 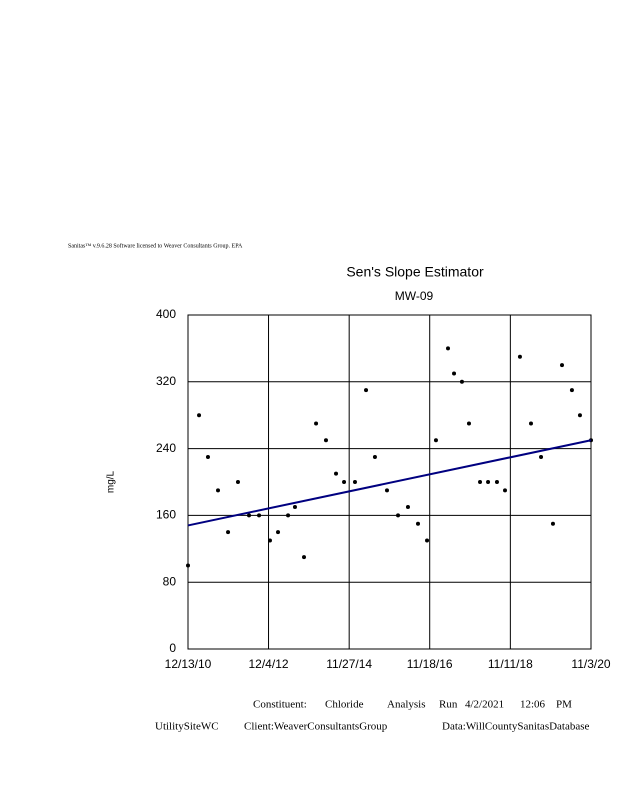 I want to click on y-tick-label: 0, so click(x=172, y=648).